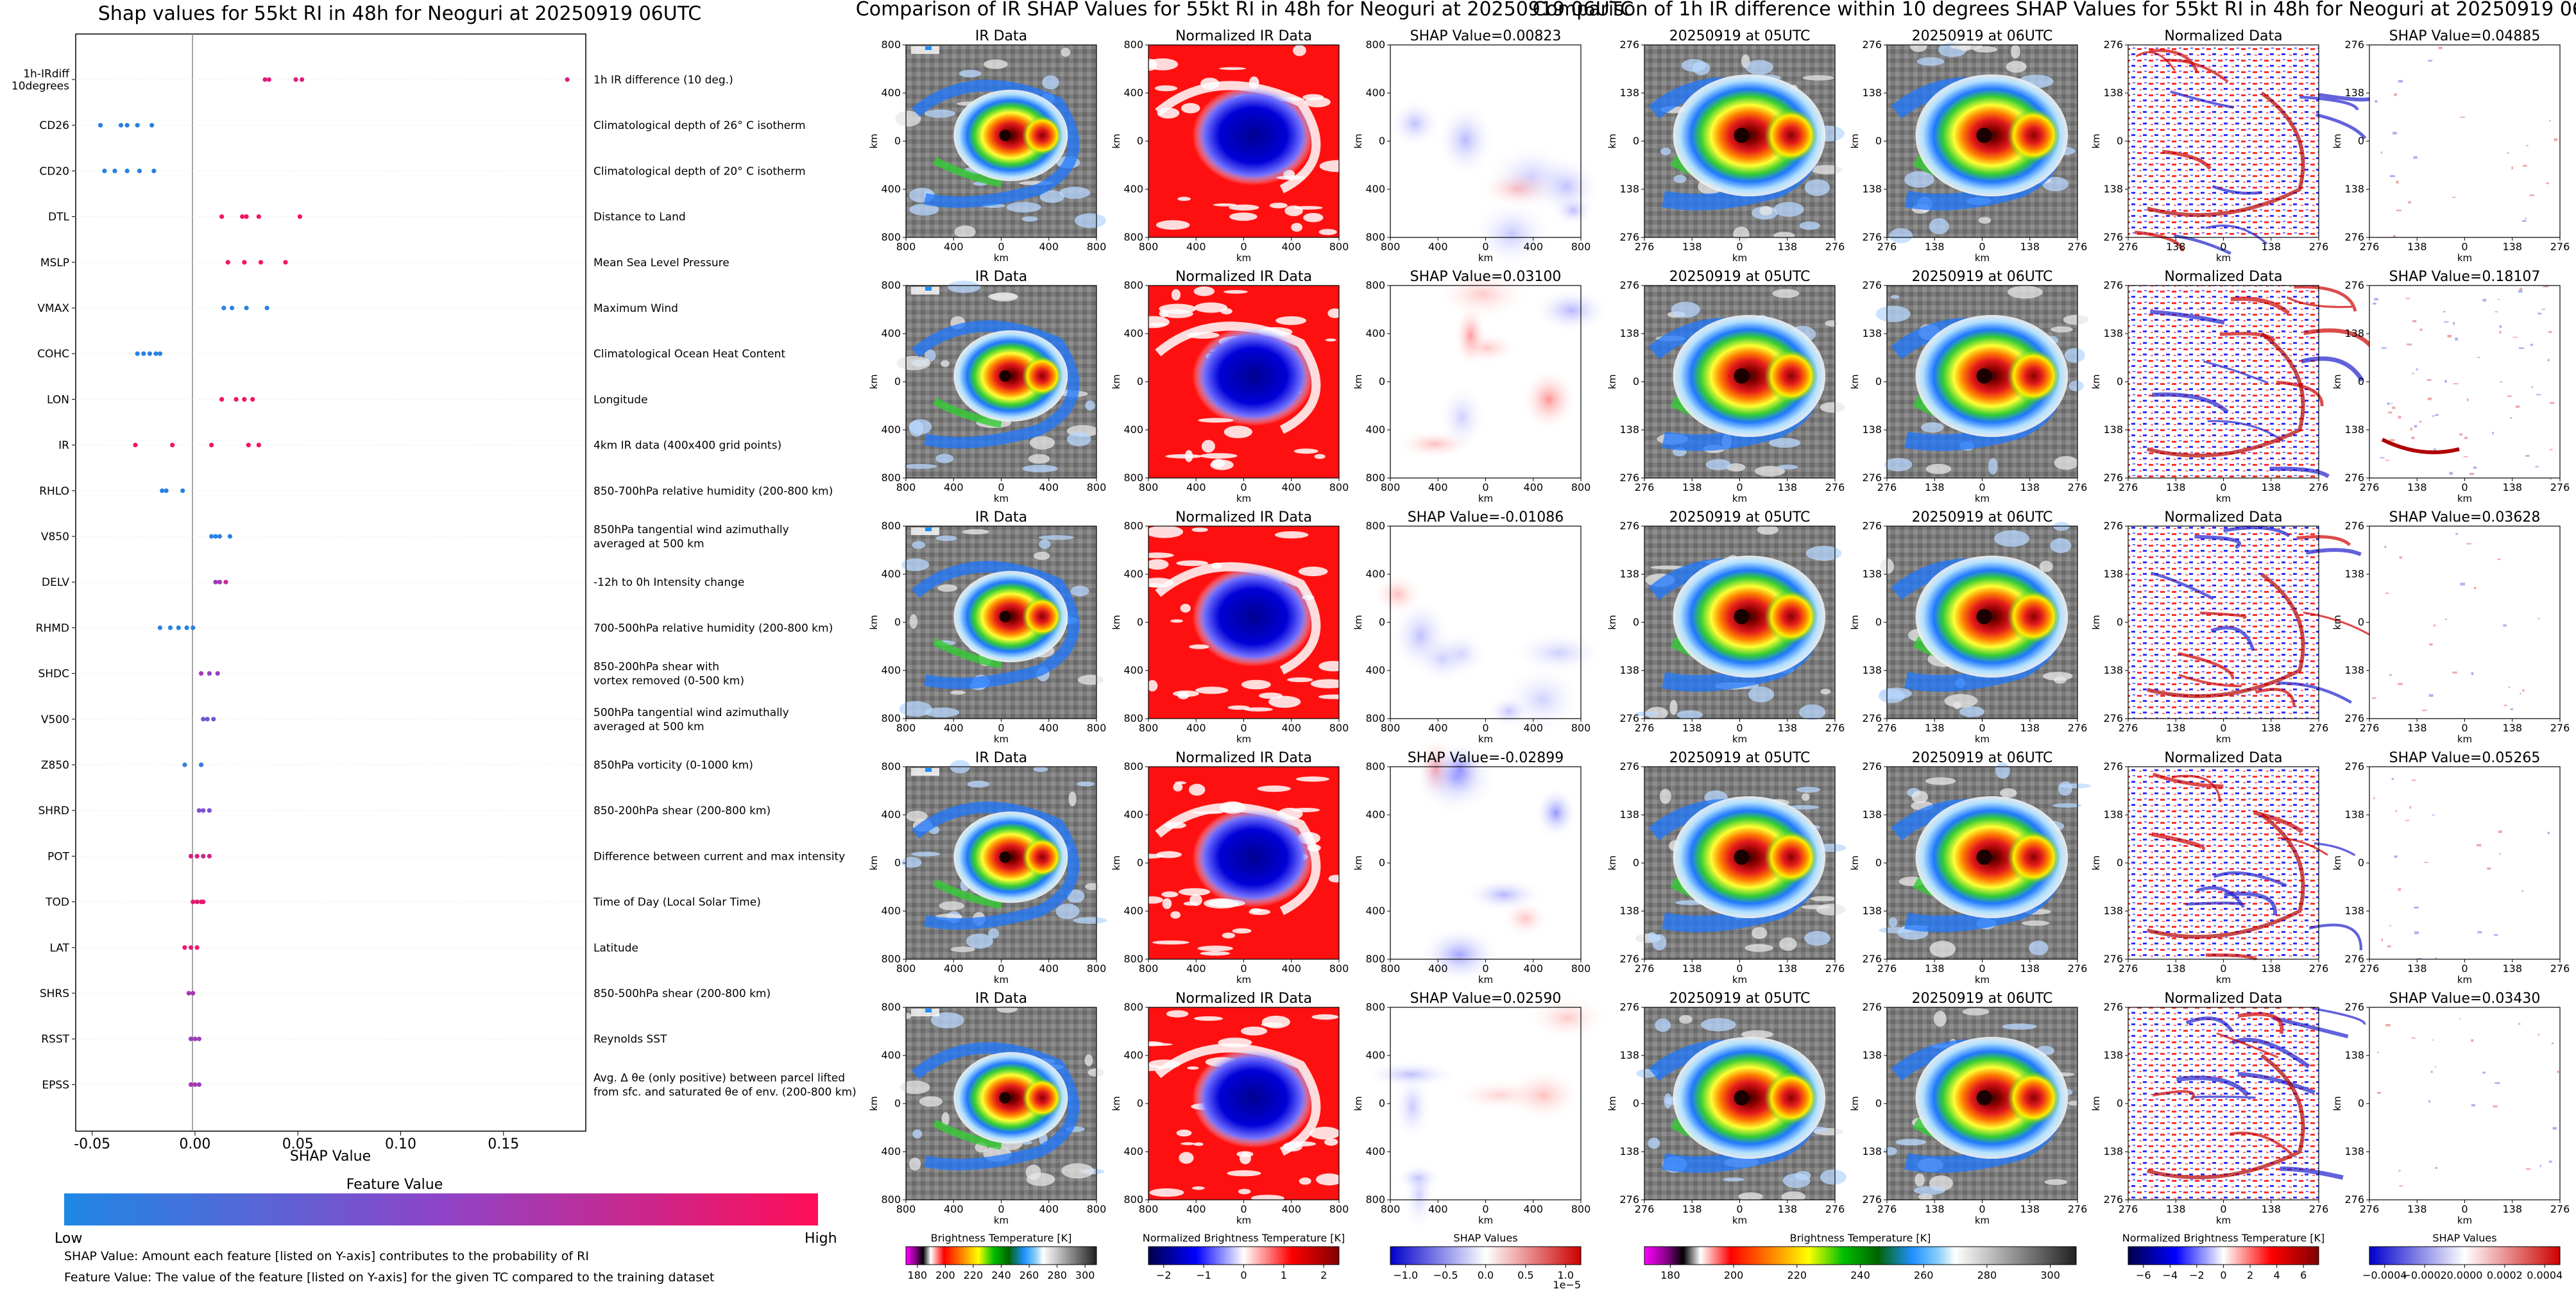 This screenshot has width=2576, height=1289. What do you see at coordinates (441, 1209) in the screenshot?
I see `feature-value-colorbar` at bounding box center [441, 1209].